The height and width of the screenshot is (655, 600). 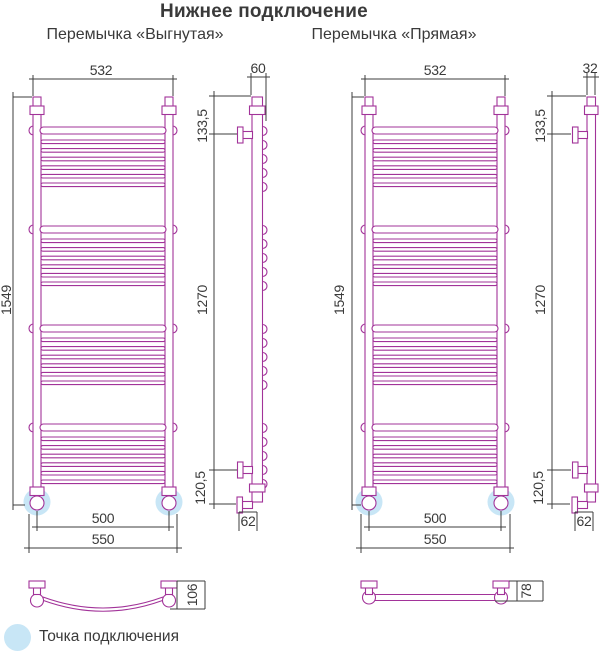 What do you see at coordinates (103, 539) in the screenshot?
I see `dim-left-overall-width: 550` at bounding box center [103, 539].